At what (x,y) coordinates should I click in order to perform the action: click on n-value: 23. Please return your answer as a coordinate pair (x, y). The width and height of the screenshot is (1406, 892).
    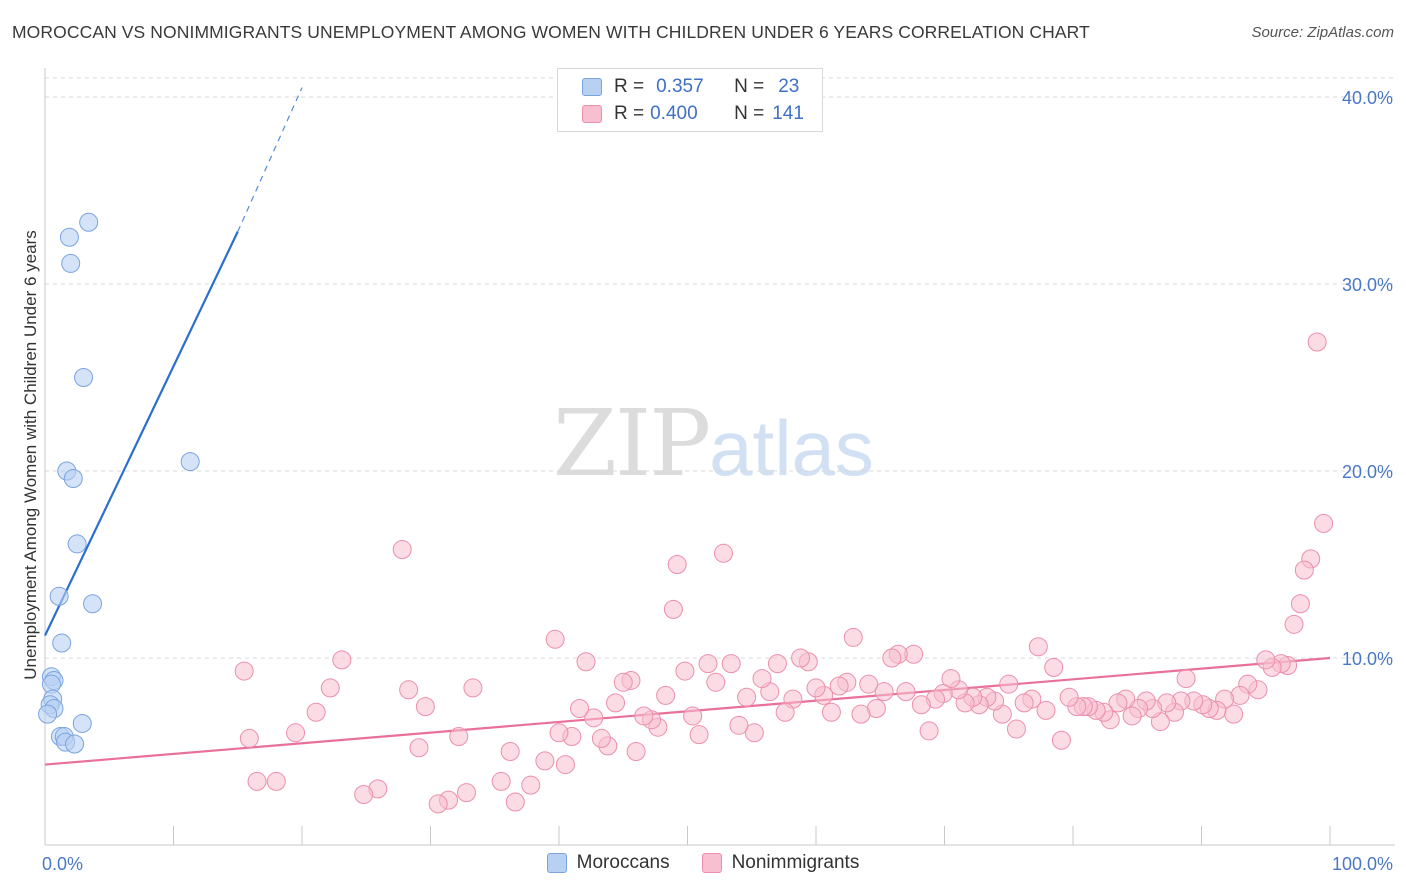
    Looking at the image, I should click on (789, 86).